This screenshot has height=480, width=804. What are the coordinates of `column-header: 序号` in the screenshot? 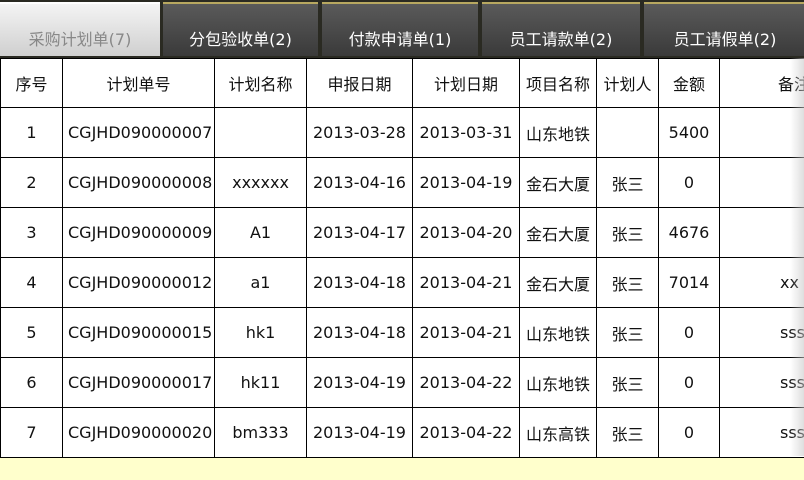 It's located at (31, 83).